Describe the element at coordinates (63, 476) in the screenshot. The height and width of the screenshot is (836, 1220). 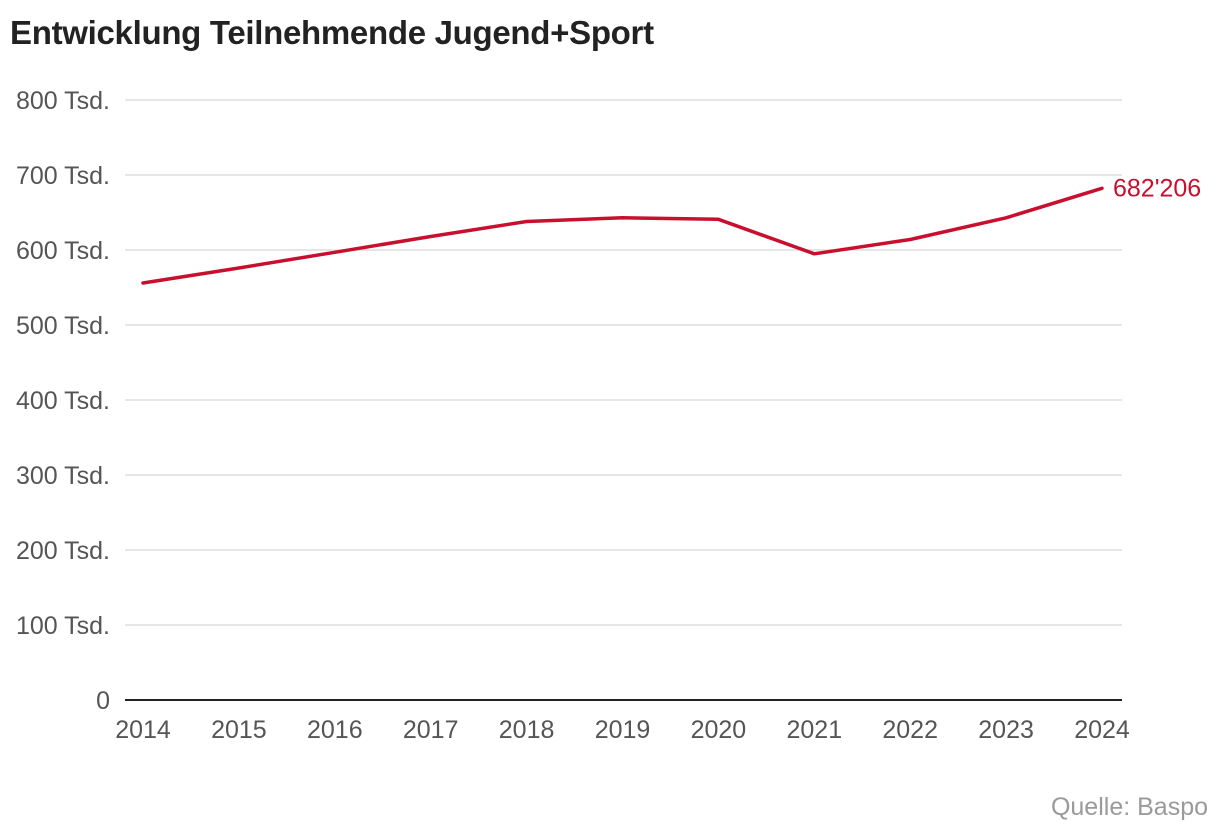
I see `y-tick-label: 300 Tsd.` at that location.